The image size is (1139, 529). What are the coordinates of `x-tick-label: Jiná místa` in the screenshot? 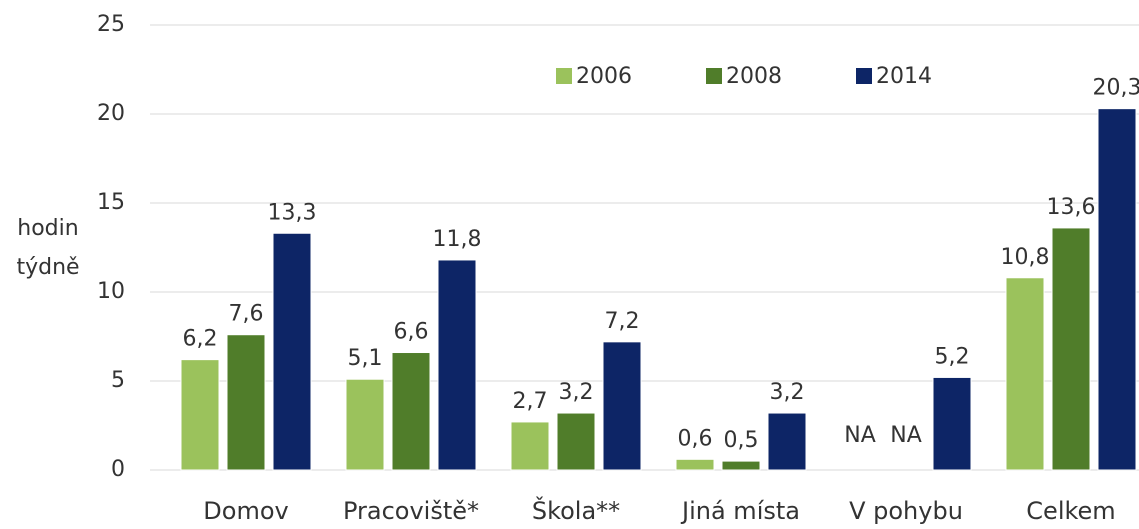 It's located at (740, 511).